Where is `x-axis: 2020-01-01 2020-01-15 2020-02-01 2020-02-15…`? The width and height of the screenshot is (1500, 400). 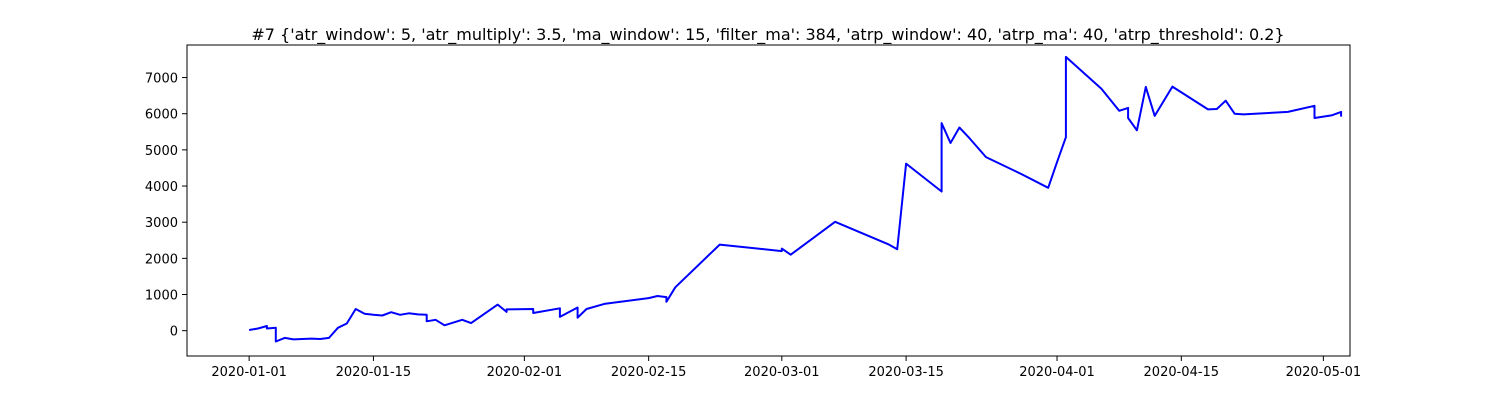 x-axis: 2020-01-01 2020-01-15 2020-02-01 2020-02-15… is located at coordinates (786, 368).